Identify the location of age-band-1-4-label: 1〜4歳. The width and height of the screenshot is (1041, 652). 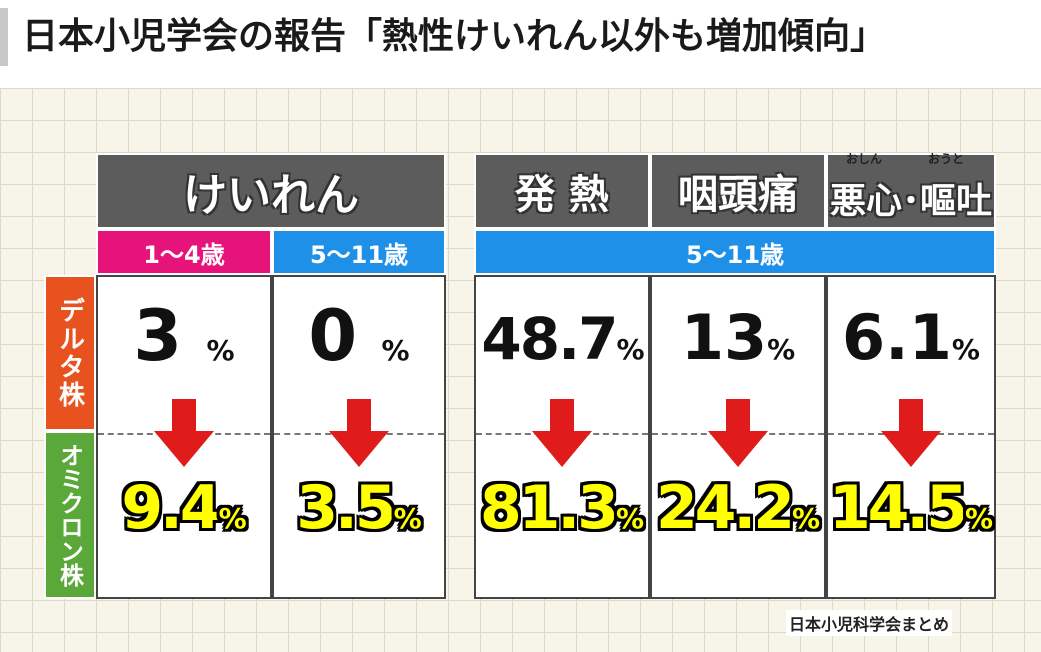
(184, 254).